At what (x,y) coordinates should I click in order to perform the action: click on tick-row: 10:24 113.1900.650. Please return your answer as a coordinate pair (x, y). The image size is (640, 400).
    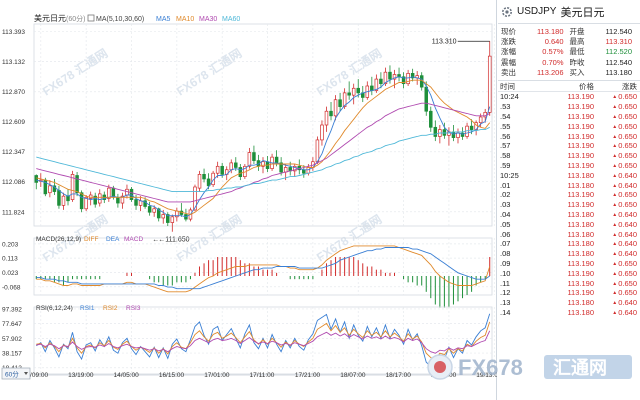
    Looking at the image, I should click on (569, 97).